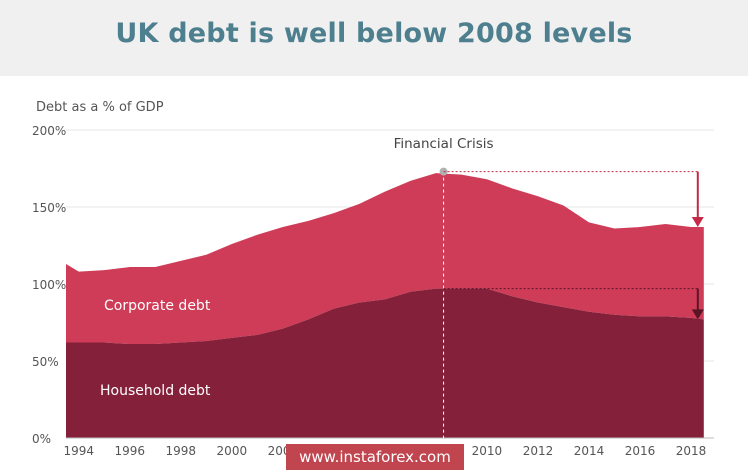 Image resolution: width=748 pixels, height=472 pixels. What do you see at coordinates (78, 451) in the screenshot?
I see `x-tick-label: 1994` at bounding box center [78, 451].